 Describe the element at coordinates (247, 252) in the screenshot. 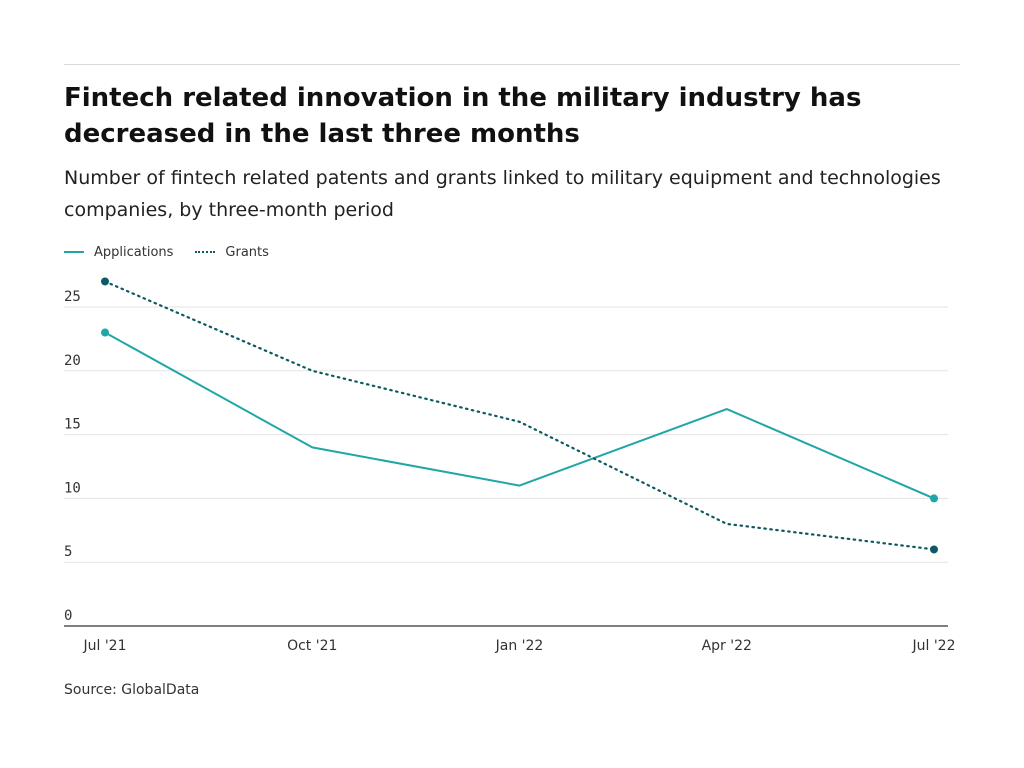

I see `legend-label-grants: Grants` at that location.